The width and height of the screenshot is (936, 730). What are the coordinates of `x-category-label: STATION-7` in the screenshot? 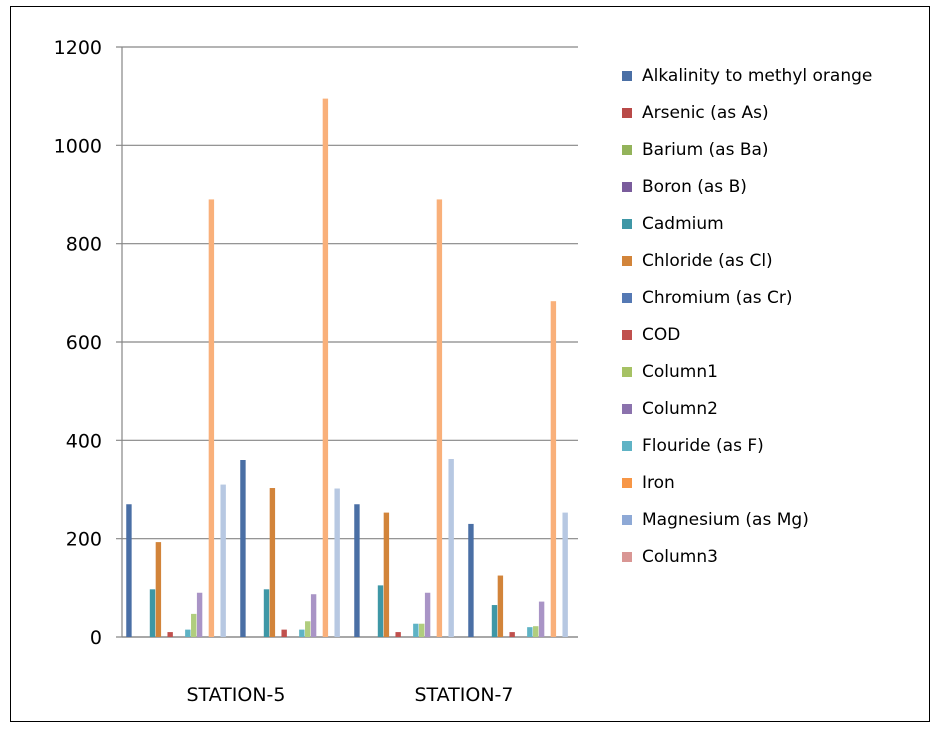 It's located at (463, 695).